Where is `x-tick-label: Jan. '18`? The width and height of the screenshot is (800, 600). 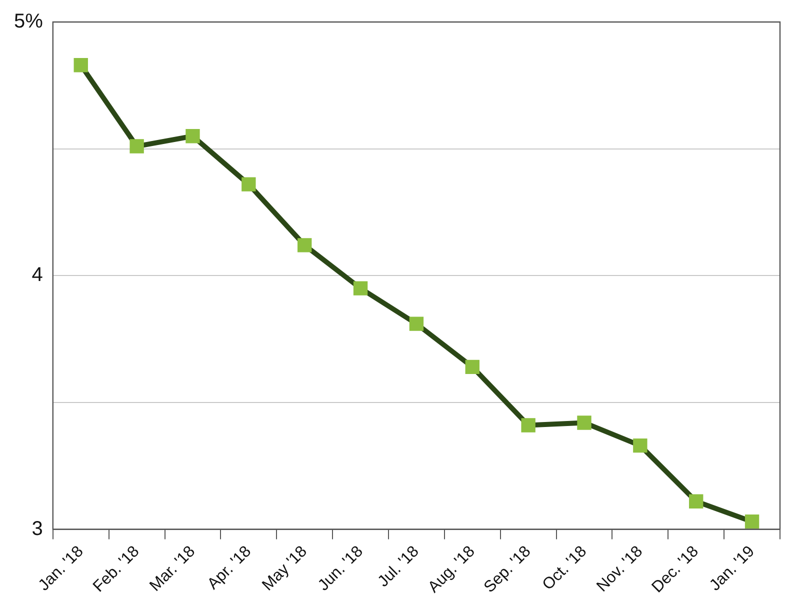
x-tick-label: Jan. '18 is located at coordinates (61, 568).